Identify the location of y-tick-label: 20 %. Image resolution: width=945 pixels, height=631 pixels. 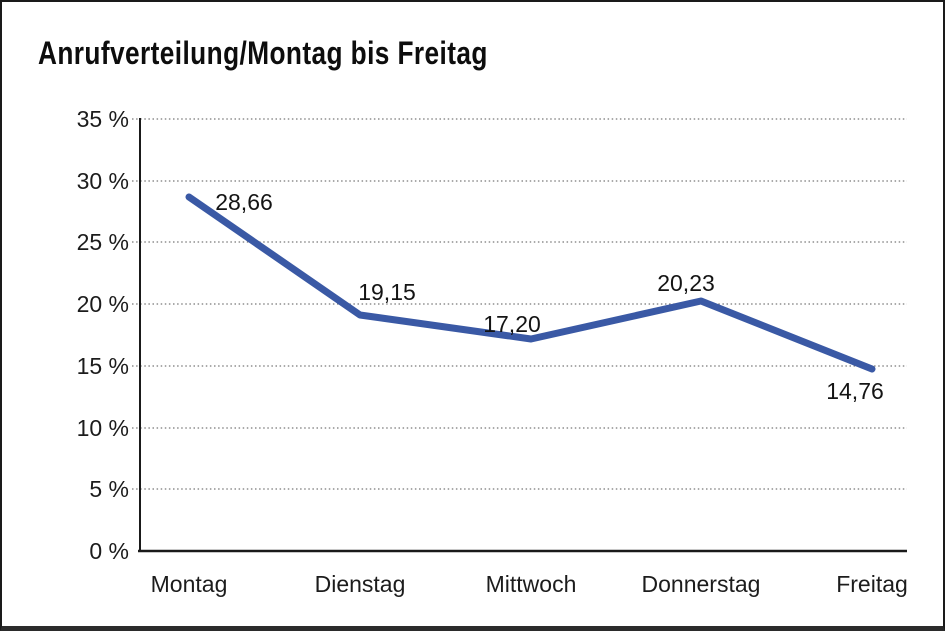
(103, 304).